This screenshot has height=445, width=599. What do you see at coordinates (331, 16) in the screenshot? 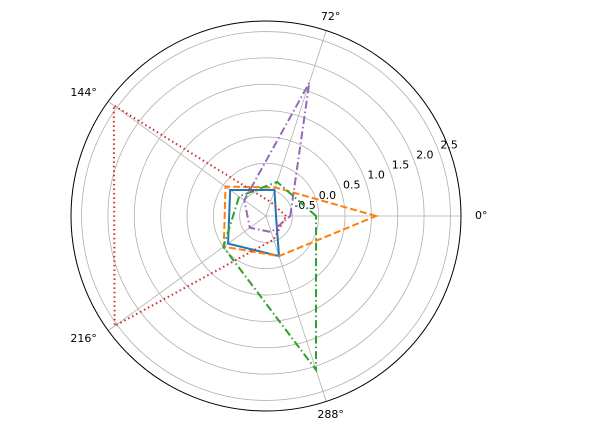
I see `theta-tick-label: 72°` at bounding box center [331, 16].